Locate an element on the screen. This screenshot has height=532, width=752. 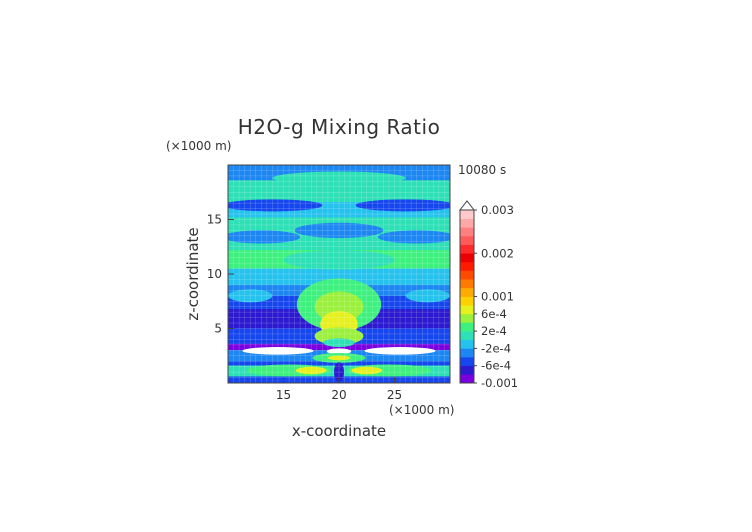
x-tick-label: 25 is located at coordinates (394, 395).